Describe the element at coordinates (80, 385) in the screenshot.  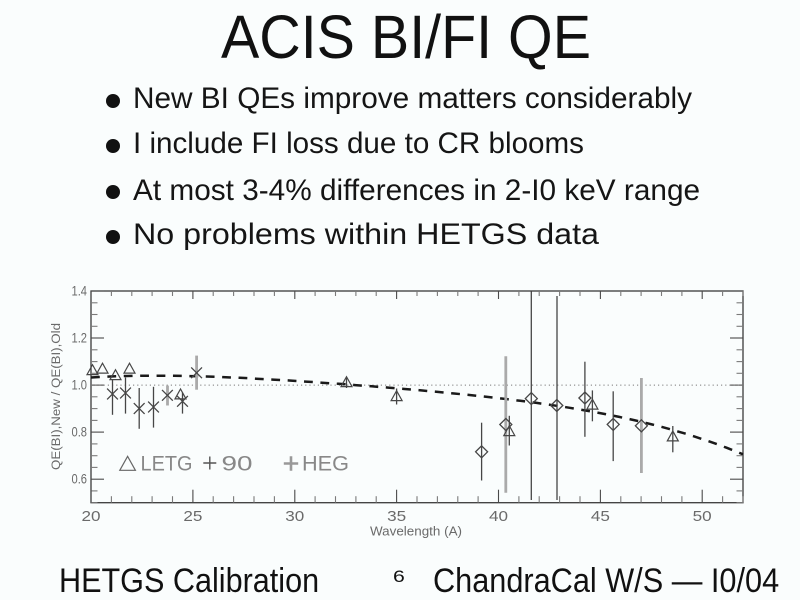
I see `svg-text: 1.0` at that location.